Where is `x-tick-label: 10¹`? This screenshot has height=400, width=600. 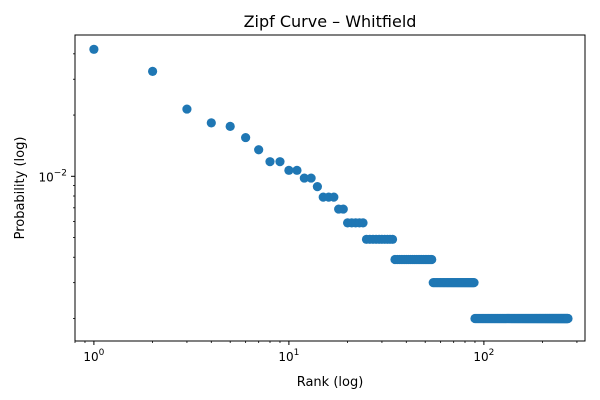
x-tick-label: 10¹ is located at coordinates (288, 356).